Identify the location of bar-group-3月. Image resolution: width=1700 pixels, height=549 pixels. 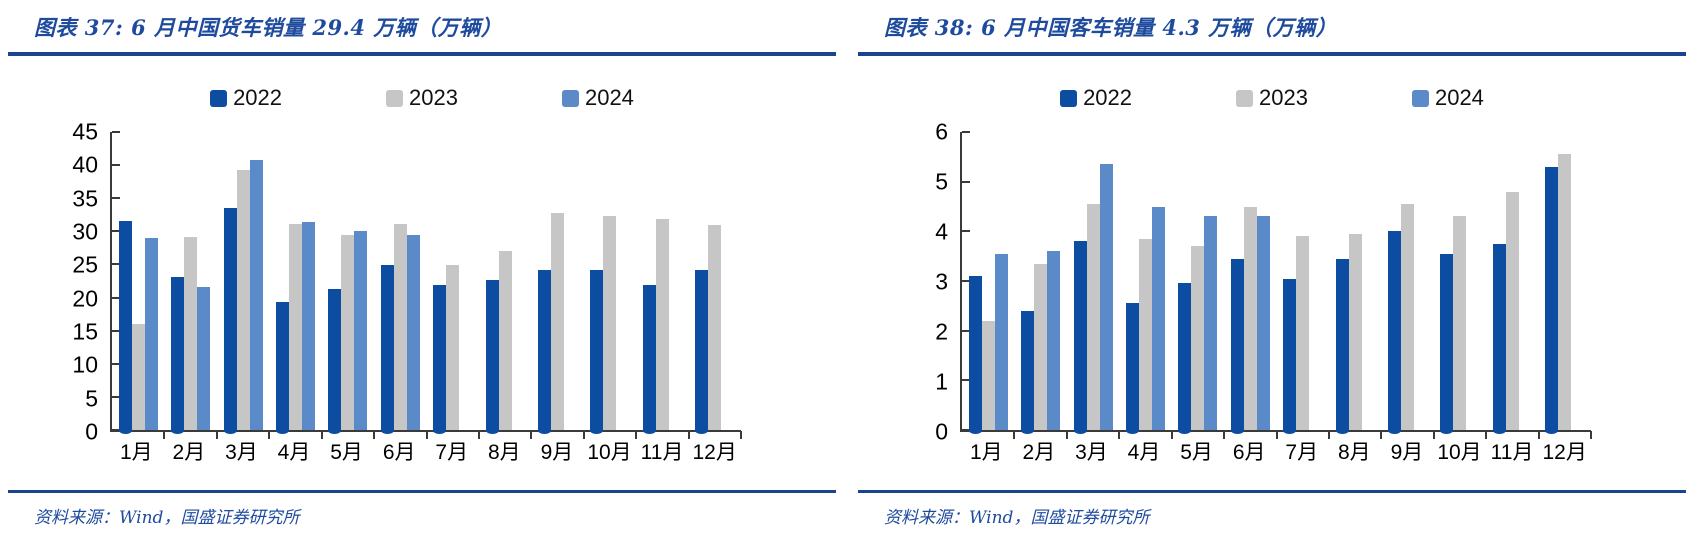
(243, 283).